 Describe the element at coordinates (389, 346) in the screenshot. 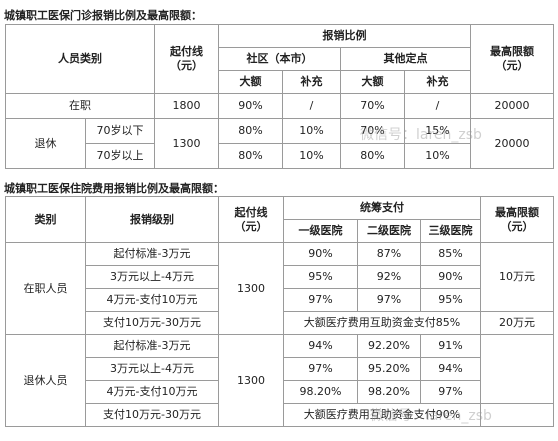

I see `cell: 92.20%` at that location.